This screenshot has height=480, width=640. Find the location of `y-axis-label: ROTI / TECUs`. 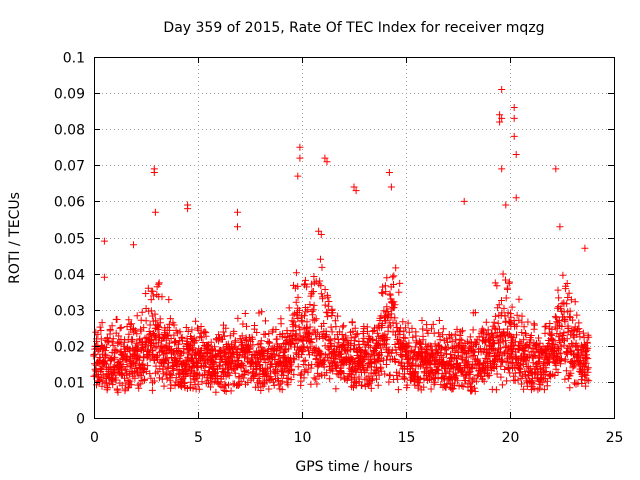

y-axis-label: ROTI / TECUs is located at coordinates (15, 238).